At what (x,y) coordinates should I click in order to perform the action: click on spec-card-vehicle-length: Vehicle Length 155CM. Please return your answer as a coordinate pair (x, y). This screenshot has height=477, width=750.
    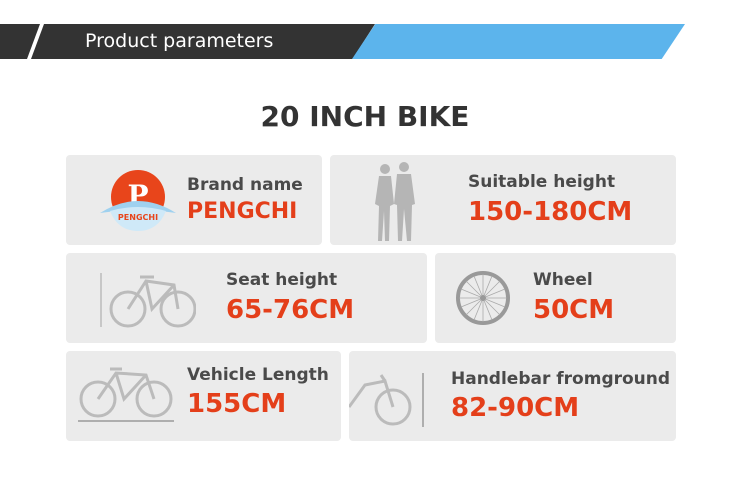
    Looking at the image, I should click on (203, 396).